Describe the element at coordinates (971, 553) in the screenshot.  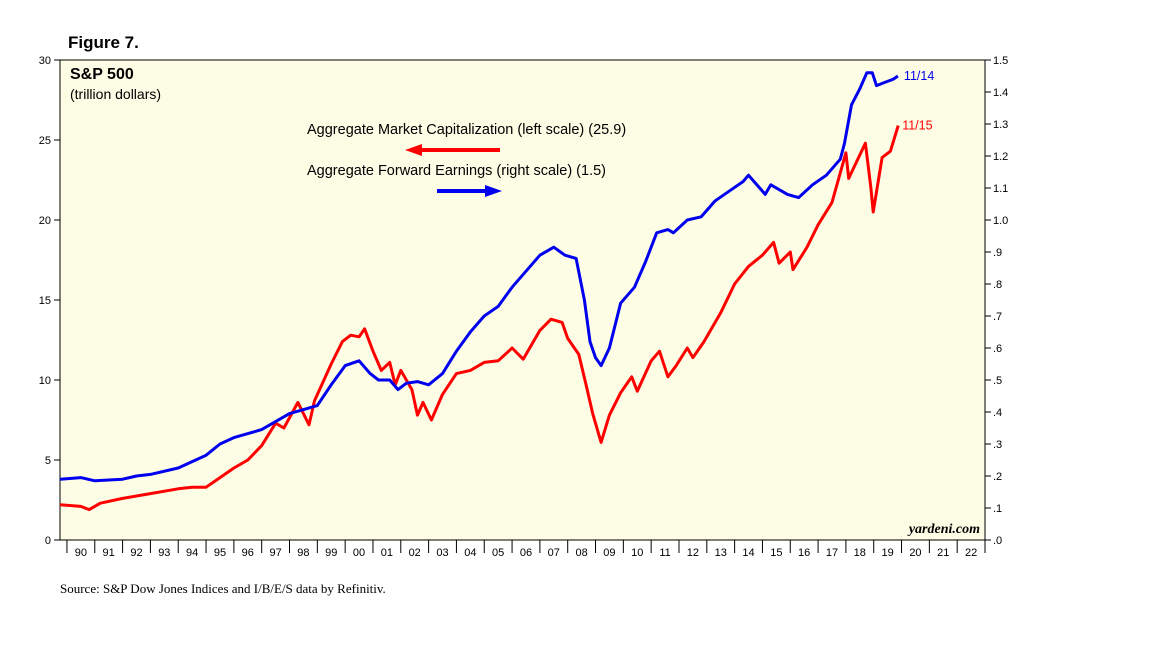
I see `x-tick-label: 22` at that location.